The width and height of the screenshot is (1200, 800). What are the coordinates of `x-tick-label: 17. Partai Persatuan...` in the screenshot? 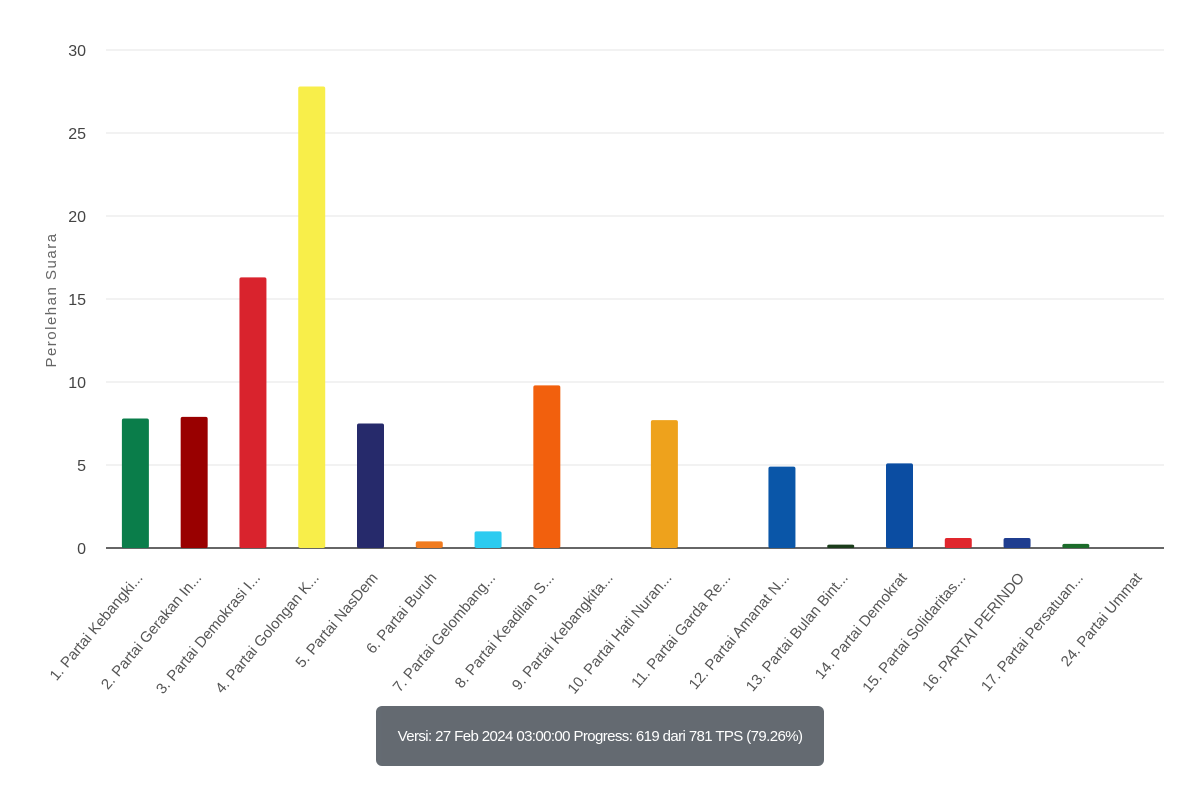 It's located at (1032, 632).